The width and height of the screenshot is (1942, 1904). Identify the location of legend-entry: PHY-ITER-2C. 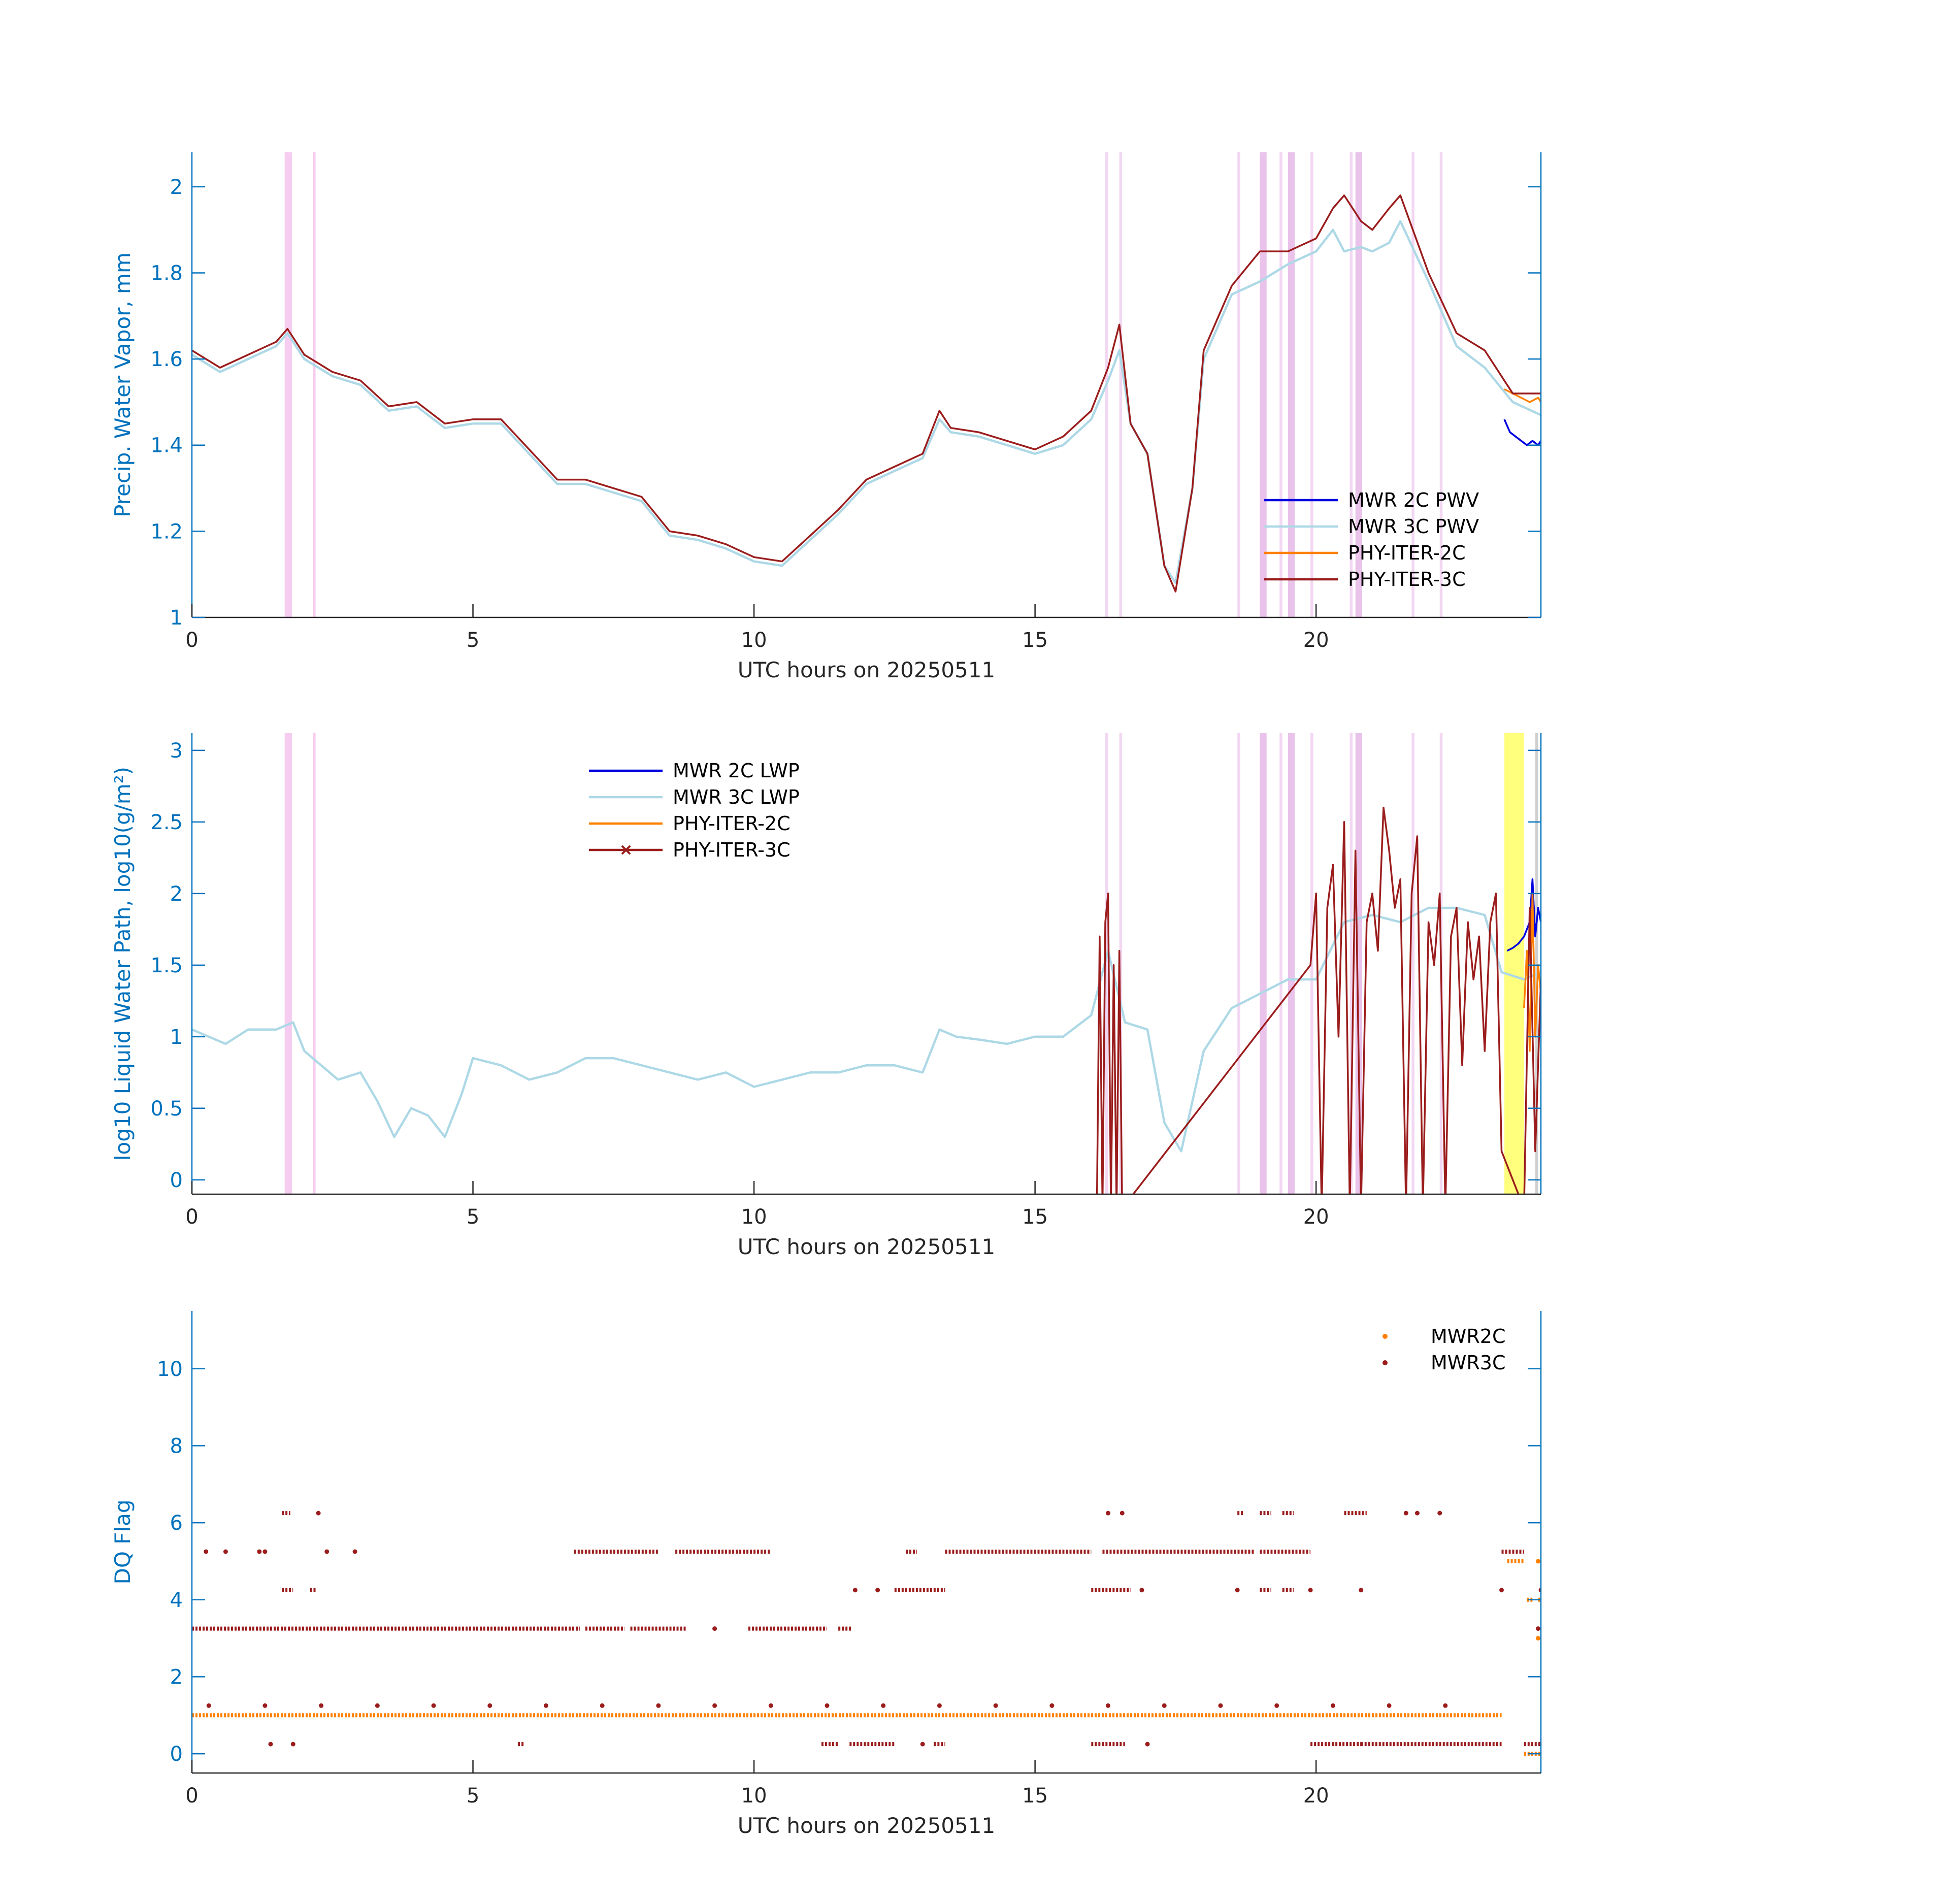
(732, 823).